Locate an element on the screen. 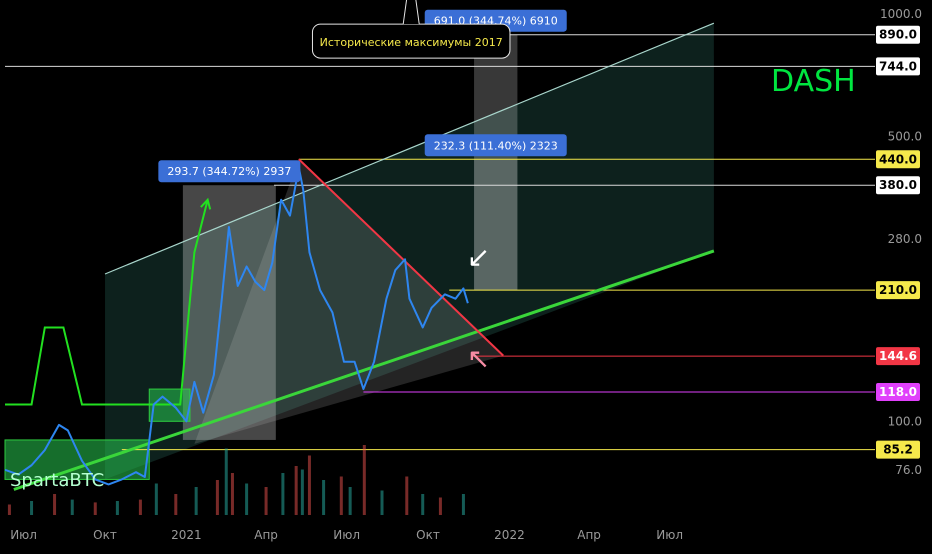 Image resolution: width=932 pixels, height=554 pixels. level-tag-3: 440.0 is located at coordinates (898, 159).